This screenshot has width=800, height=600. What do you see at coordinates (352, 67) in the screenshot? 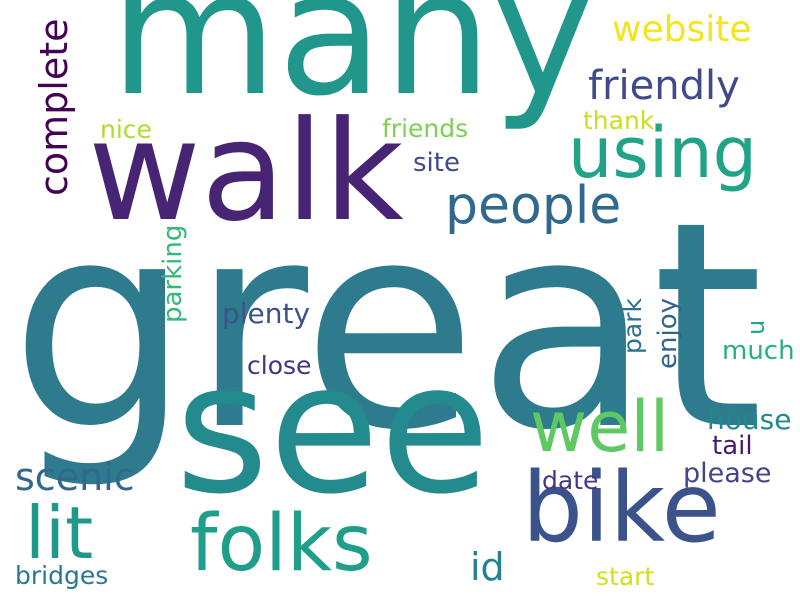
I see `word-many: many` at bounding box center [352, 67].